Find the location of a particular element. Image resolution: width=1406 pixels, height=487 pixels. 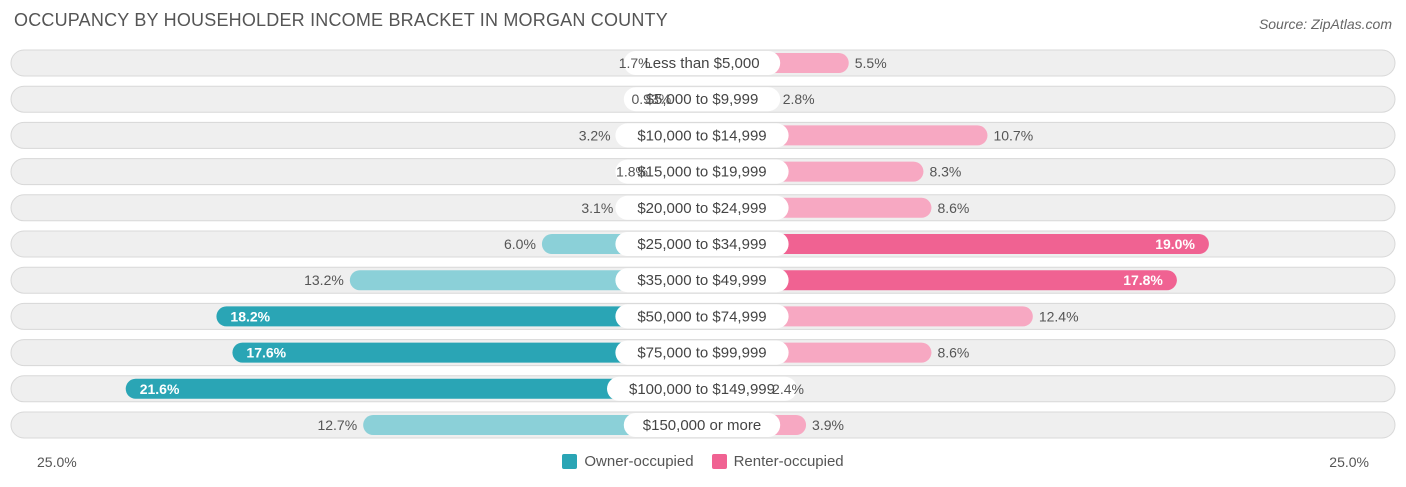

category-label: $20,000 to $24,999 is located at coordinates (701, 208).